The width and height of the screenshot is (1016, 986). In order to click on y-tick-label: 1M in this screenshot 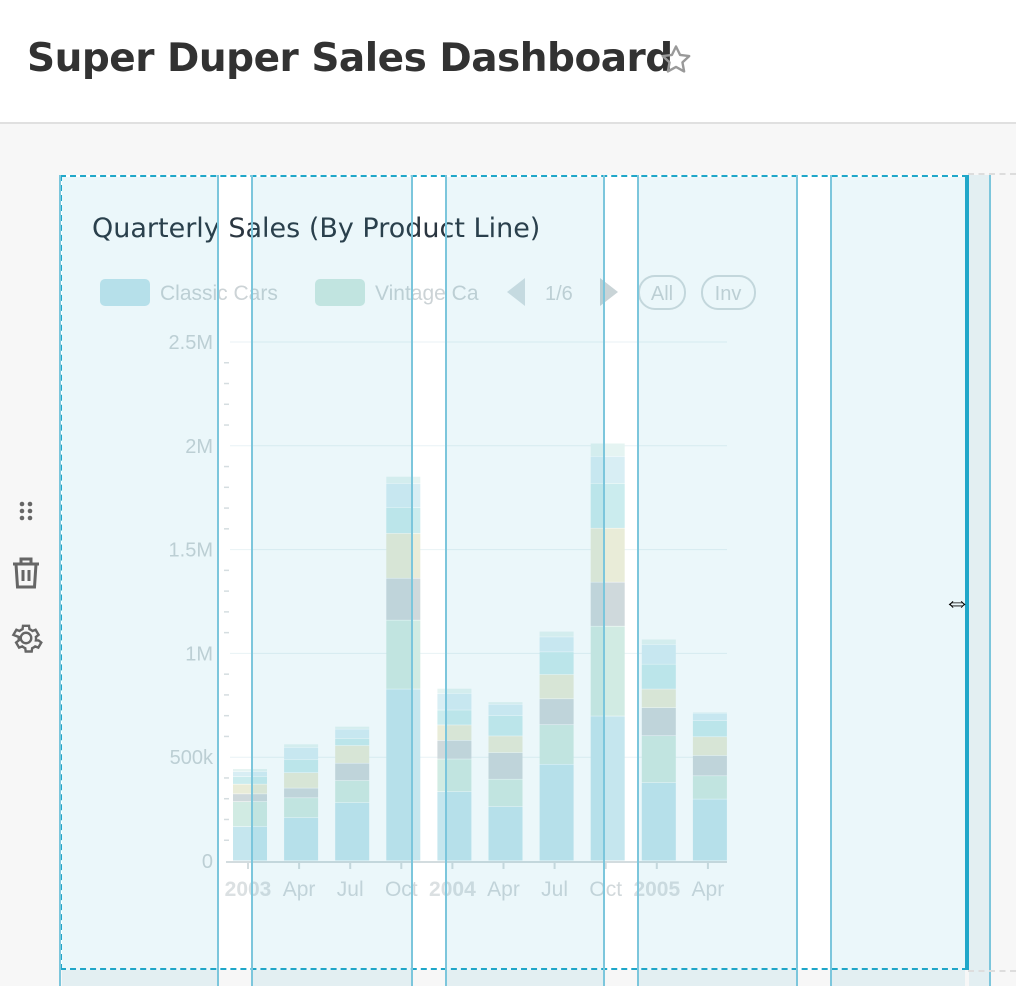, I will do `click(199, 654)`.